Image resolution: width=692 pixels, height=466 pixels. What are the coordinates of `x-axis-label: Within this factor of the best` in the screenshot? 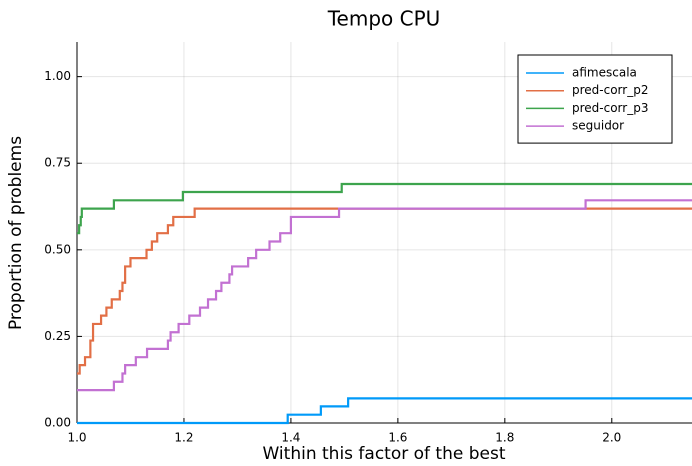 It's located at (384, 454).